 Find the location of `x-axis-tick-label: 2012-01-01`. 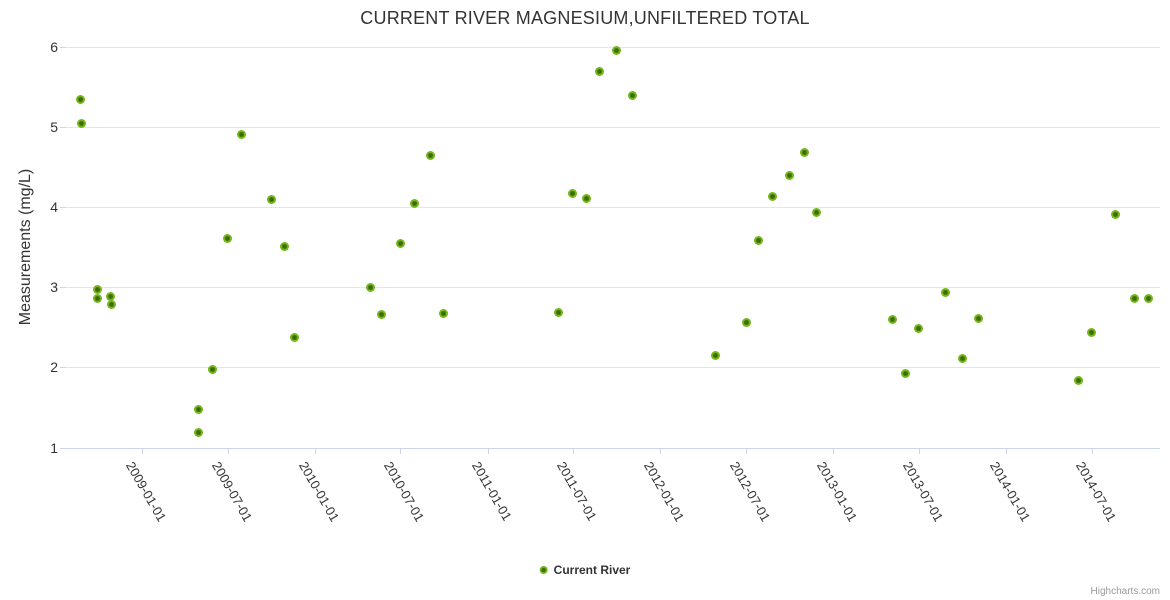

x-axis-tick-label: 2012-01-01 is located at coordinates (664, 492).